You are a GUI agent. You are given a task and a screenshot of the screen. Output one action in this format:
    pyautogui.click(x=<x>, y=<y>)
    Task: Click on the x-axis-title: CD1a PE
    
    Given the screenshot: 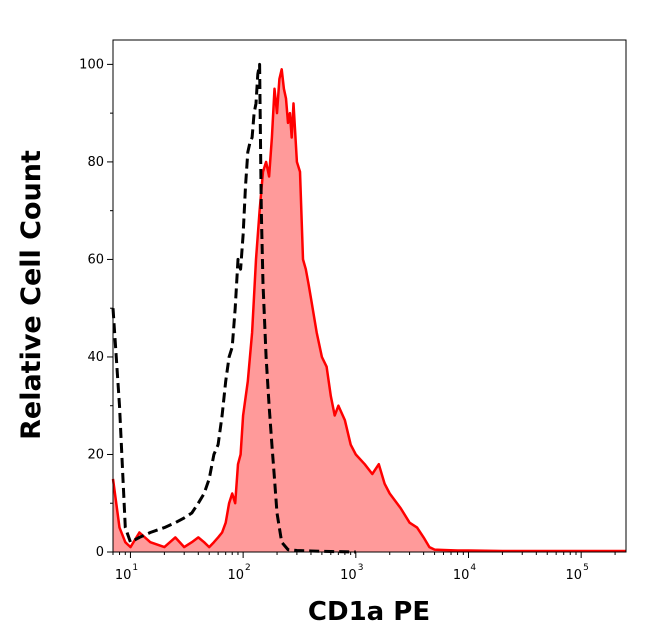 What is the action you would take?
    pyautogui.click(x=369, y=612)
    